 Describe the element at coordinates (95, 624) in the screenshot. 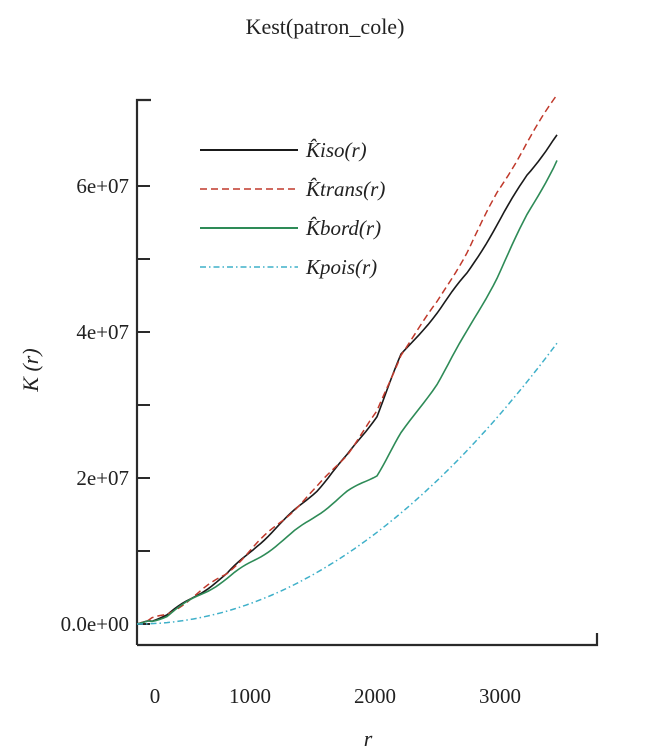

I see `y-tick-label: 0.0e+00` at that location.